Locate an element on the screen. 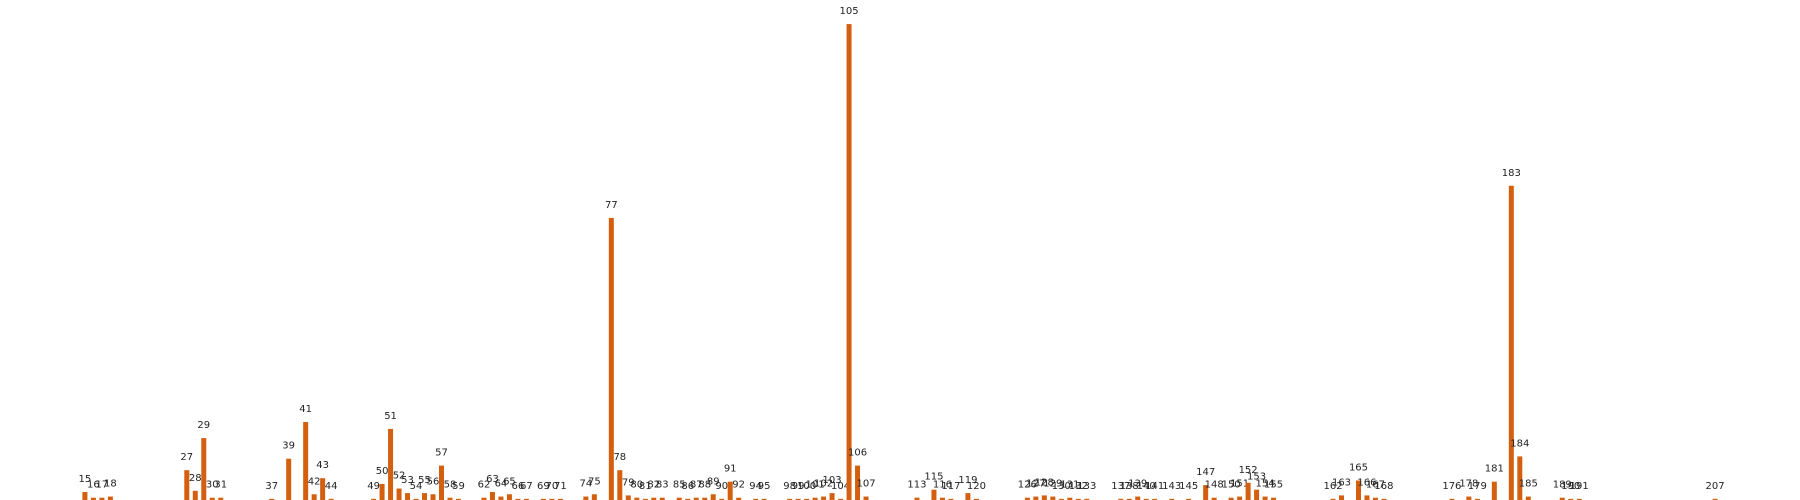 This screenshot has height=500, width=1800. bar-label: 58 is located at coordinates (450, 485).